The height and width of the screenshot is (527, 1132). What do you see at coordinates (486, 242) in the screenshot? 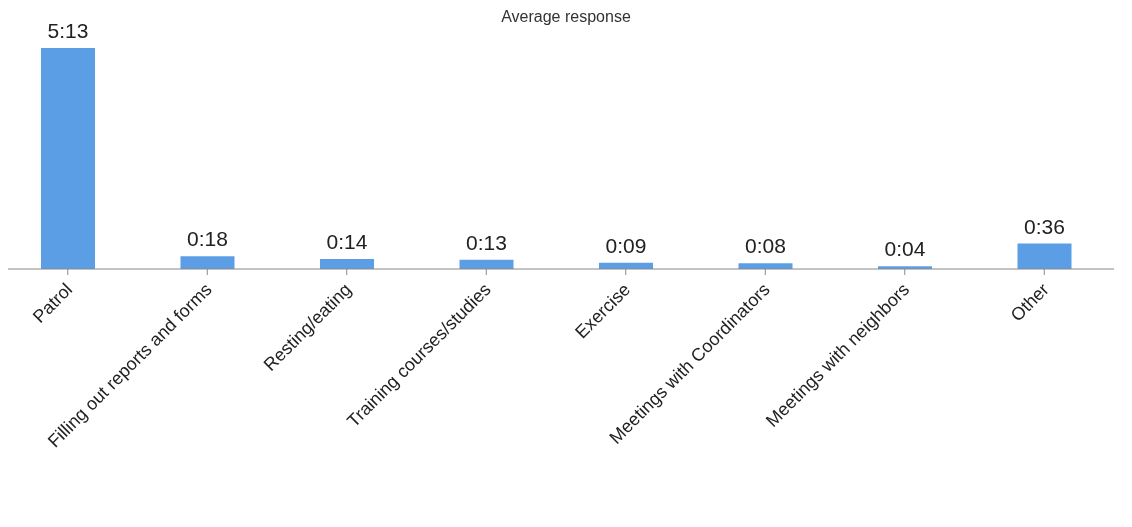
I see `data-label: 0:13` at bounding box center [486, 242].